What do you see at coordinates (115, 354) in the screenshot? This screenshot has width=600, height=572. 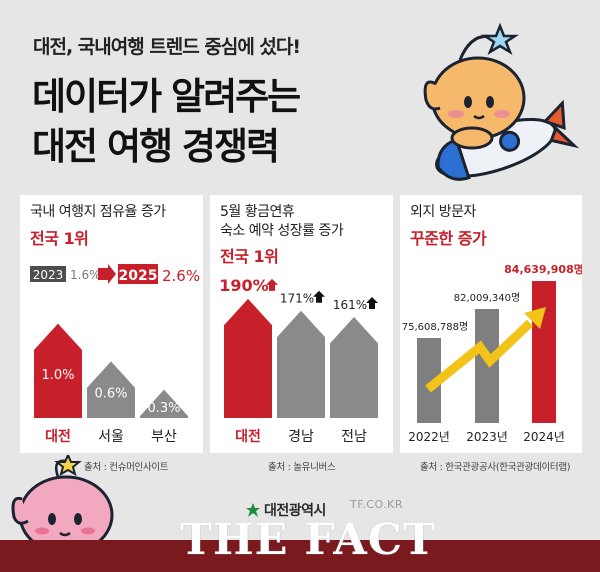 I see `chart-occupancy: 2023 1.6% 2025 2.6% 1.0% 대전 0.6% 서울 0.3% 부산` at bounding box center [115, 354].